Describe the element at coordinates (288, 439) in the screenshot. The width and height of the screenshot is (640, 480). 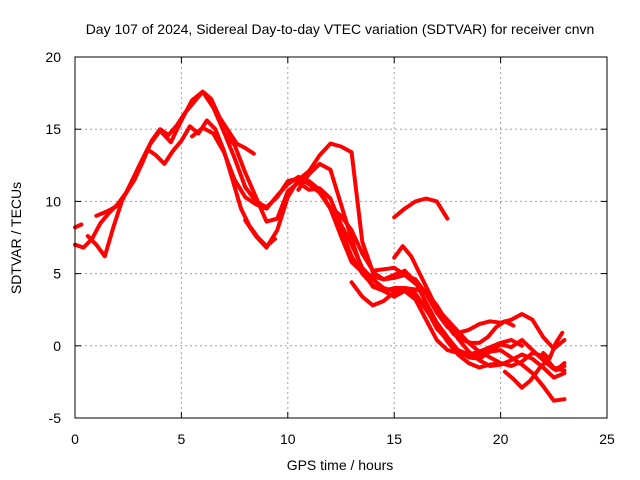
I see `x-tick-label: 10` at that location.